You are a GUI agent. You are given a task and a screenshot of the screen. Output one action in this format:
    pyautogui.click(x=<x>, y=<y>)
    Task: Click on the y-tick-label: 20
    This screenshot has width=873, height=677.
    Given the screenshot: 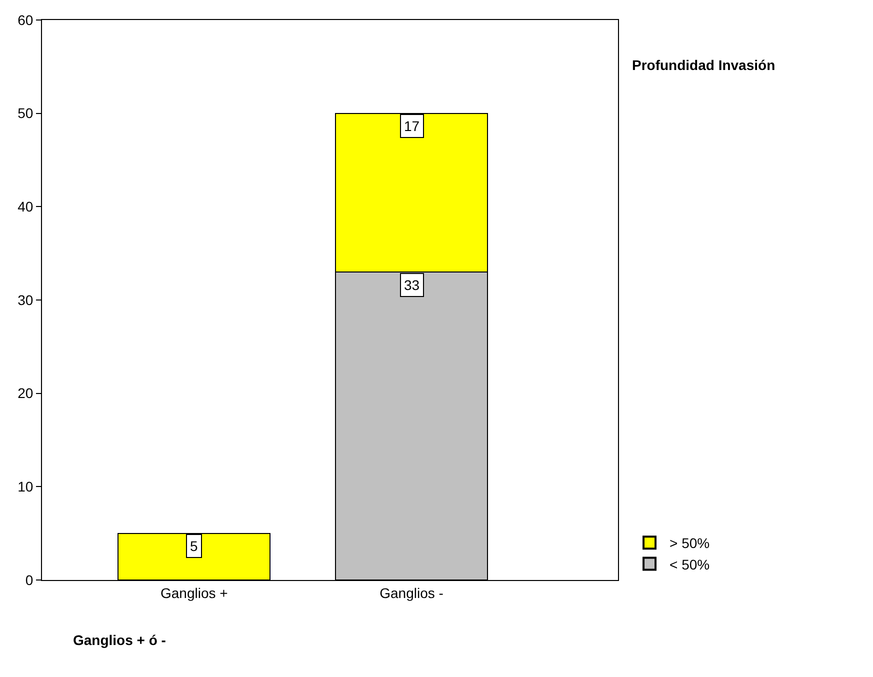 What is the action you would take?
    pyautogui.click(x=26, y=393)
    